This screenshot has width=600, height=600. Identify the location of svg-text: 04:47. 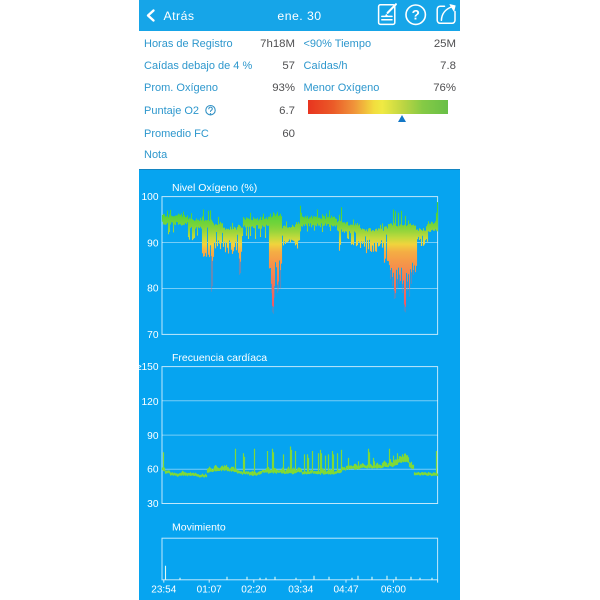
(345, 590).